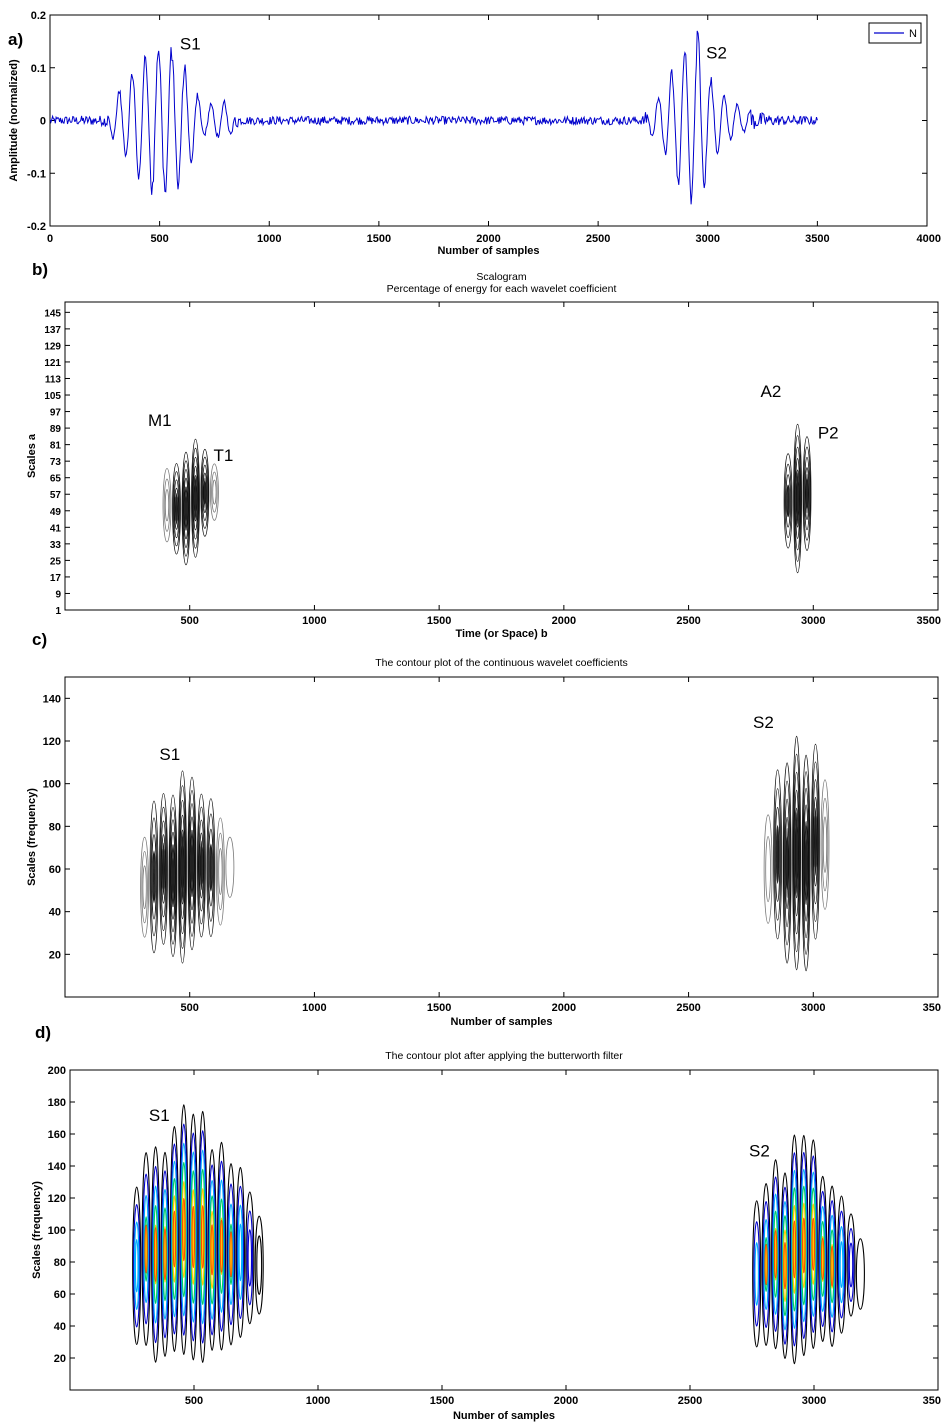 Image resolution: width=941 pixels, height=1423 pixels. I want to click on x-axis-label: Time (or Space) b, so click(501, 634).